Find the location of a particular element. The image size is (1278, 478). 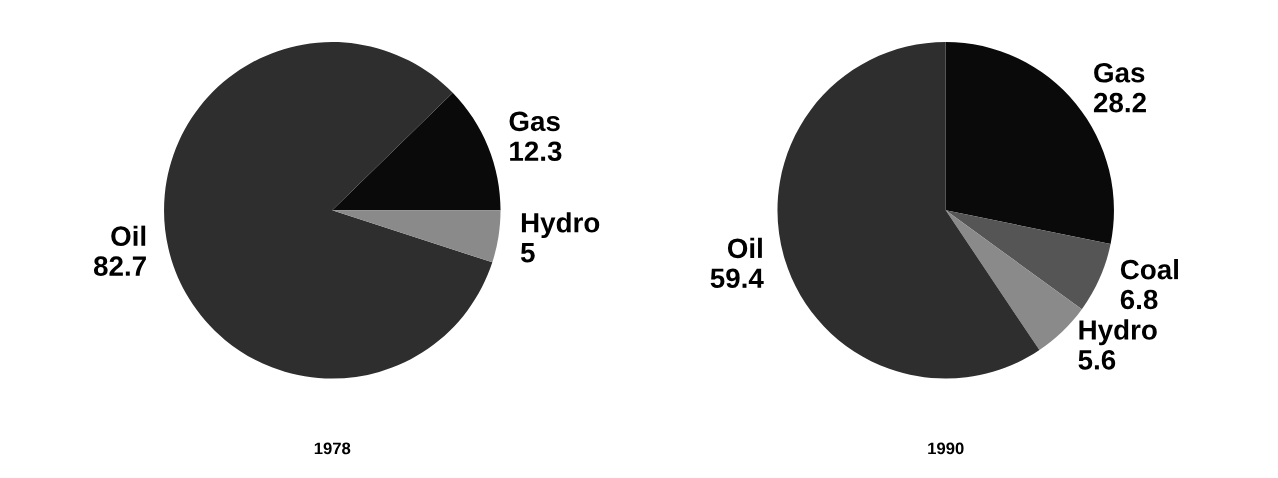

data-label: 28.2 is located at coordinates (1119, 102).